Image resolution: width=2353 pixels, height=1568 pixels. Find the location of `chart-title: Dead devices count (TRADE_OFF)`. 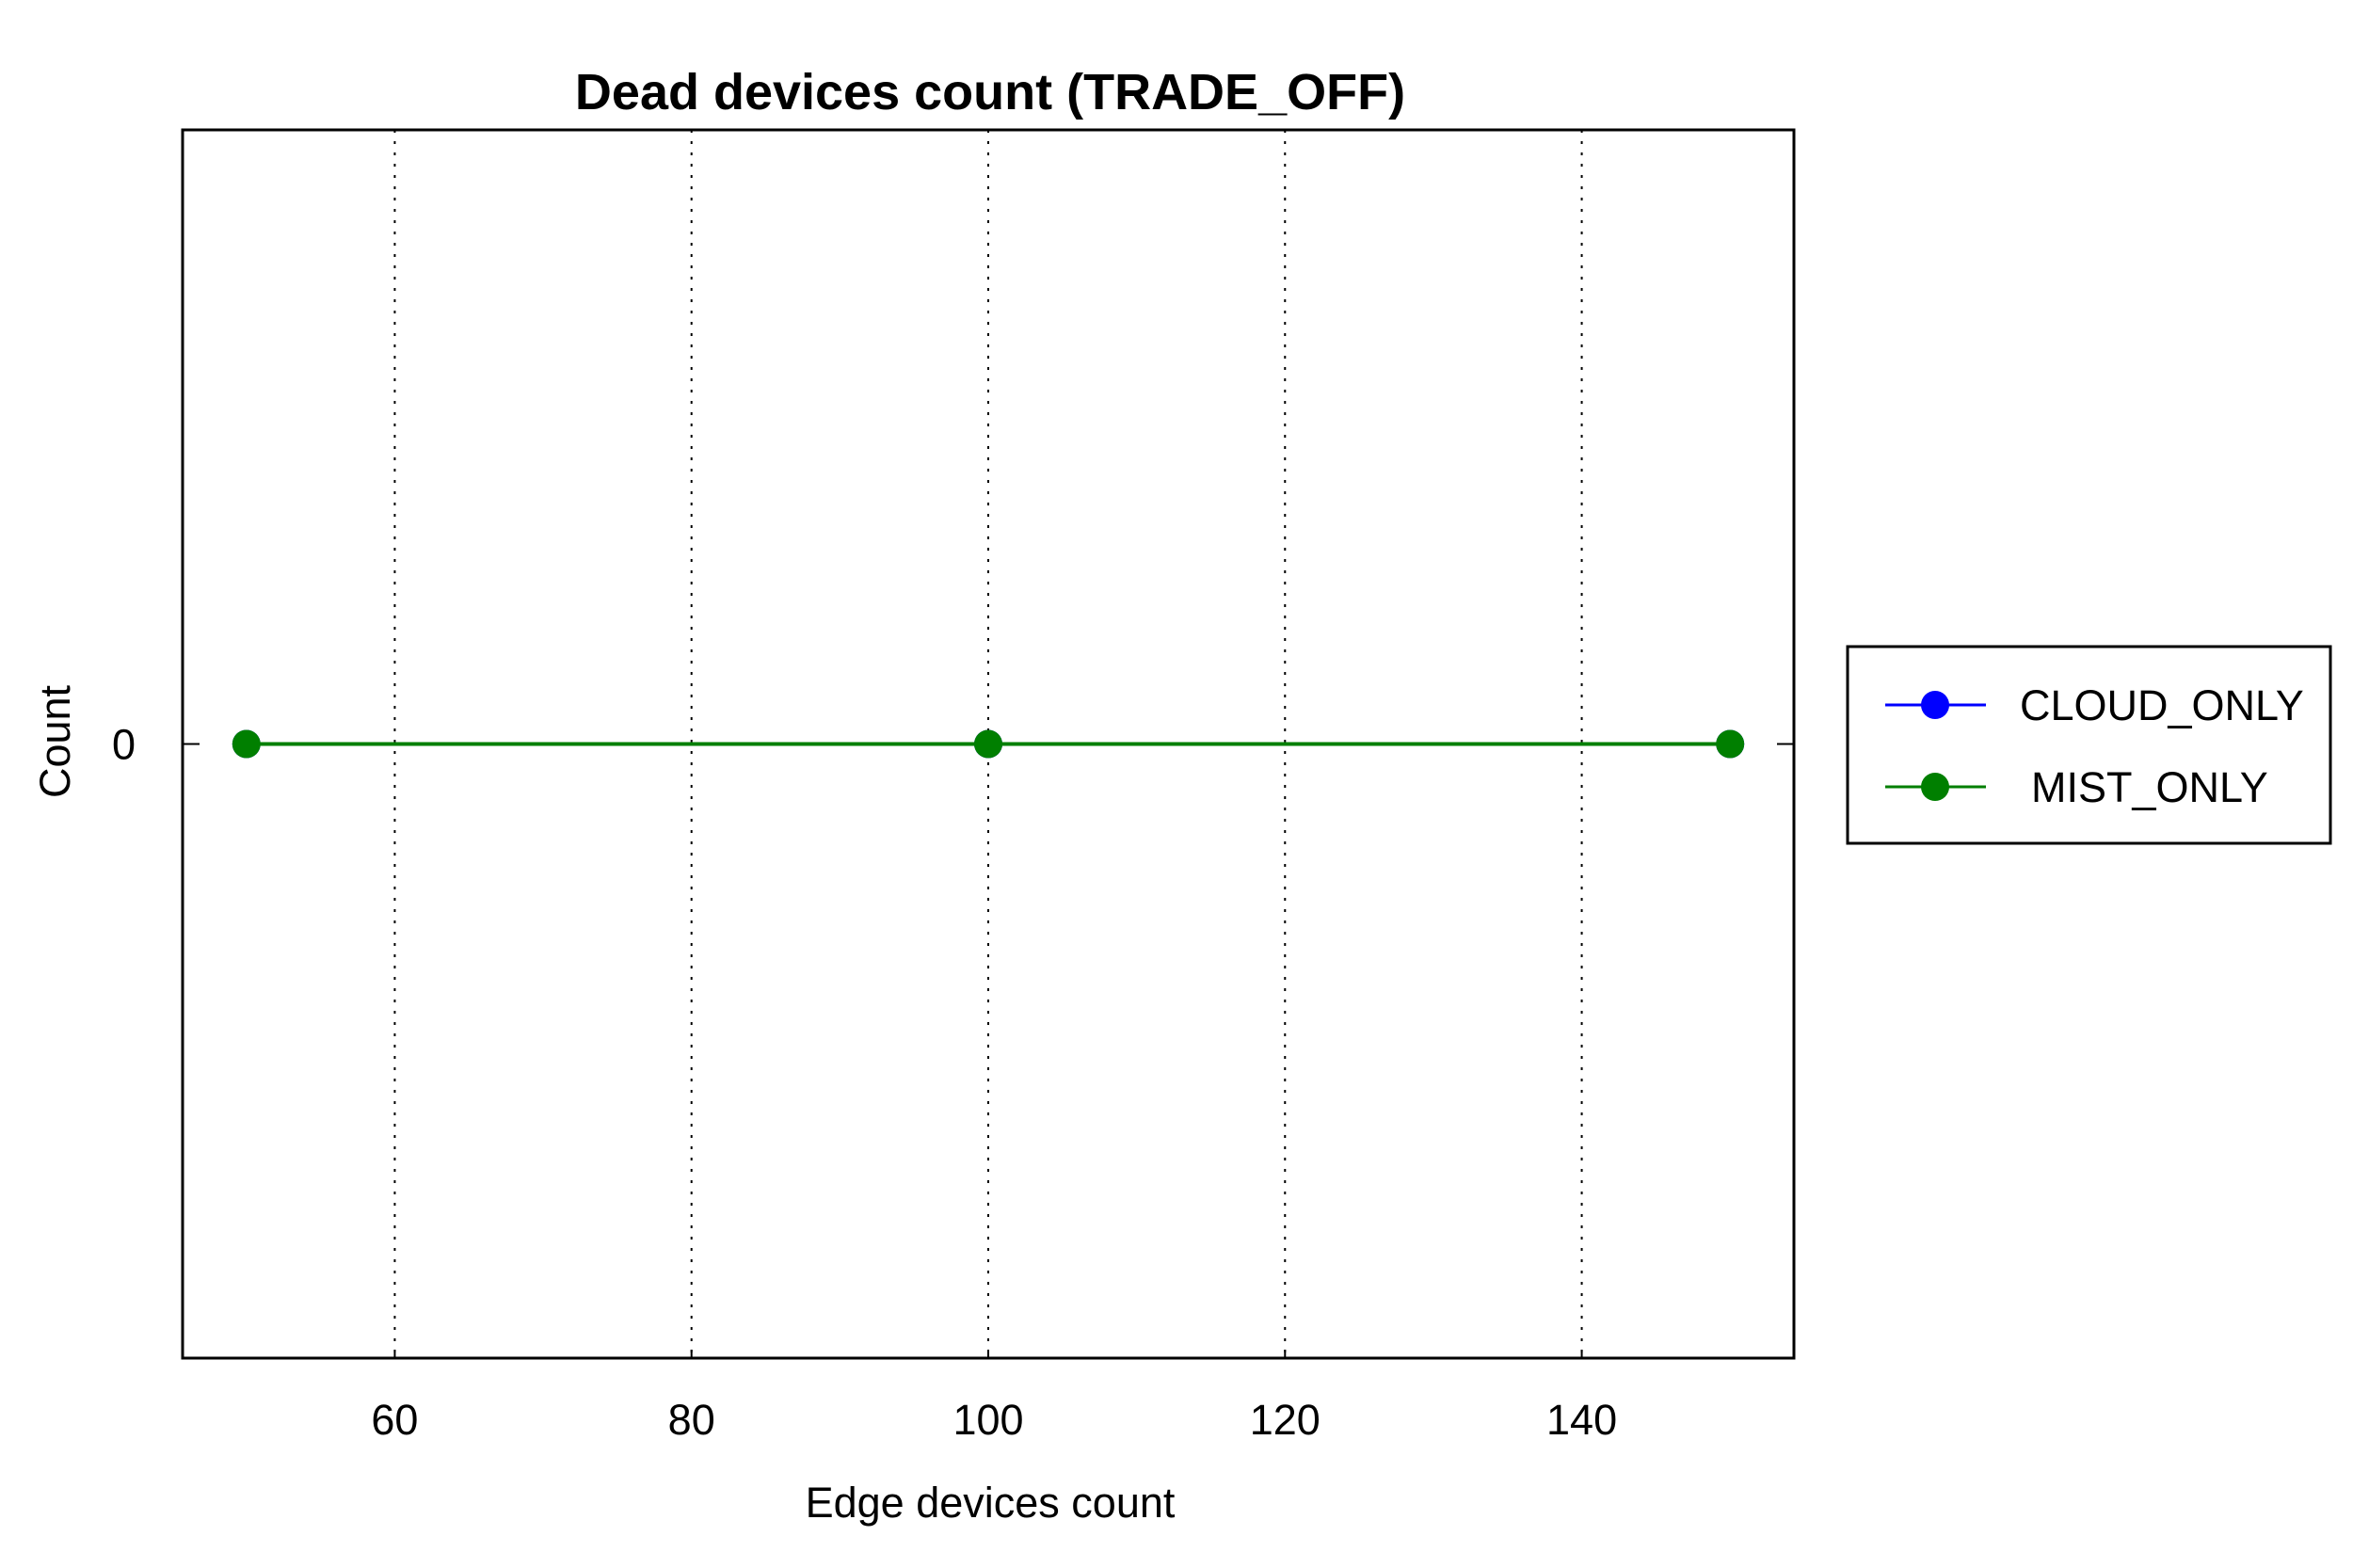

chart-title: Dead devices count (TRADE_OFF) is located at coordinates (990, 92).